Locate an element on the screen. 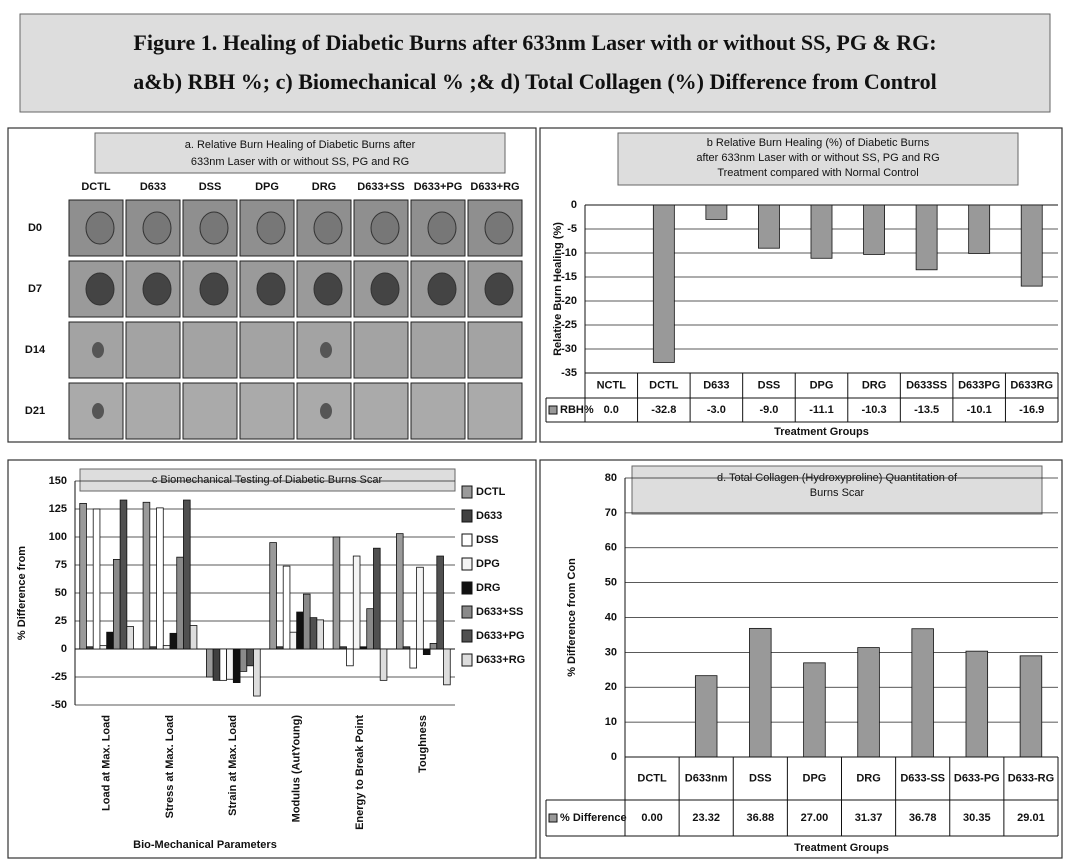 This screenshot has width=1067, height=865. y-tick-label: 30 is located at coordinates (611, 652).